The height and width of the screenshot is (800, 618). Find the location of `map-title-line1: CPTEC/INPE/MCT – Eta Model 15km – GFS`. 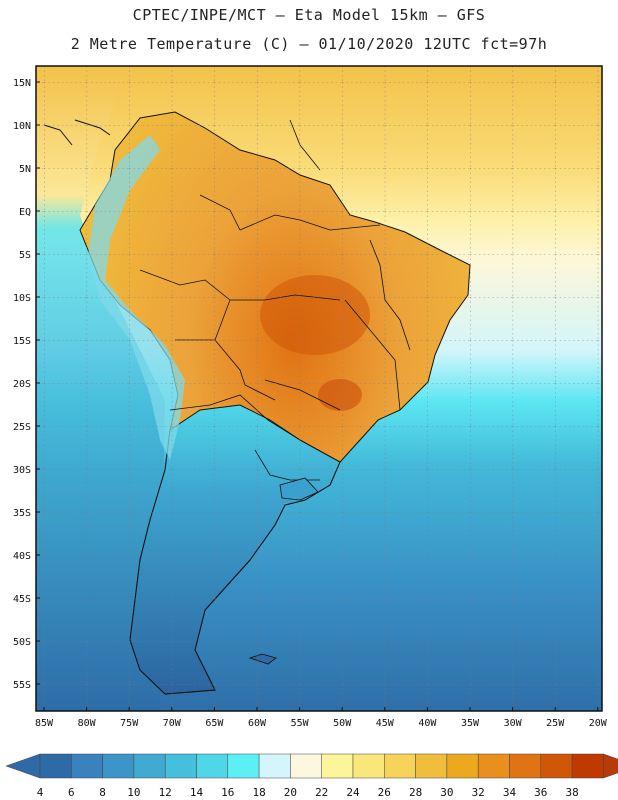

map-title-line1: CPTEC/INPE/MCT – Eta Model 15km – GFS is located at coordinates (309, 15).